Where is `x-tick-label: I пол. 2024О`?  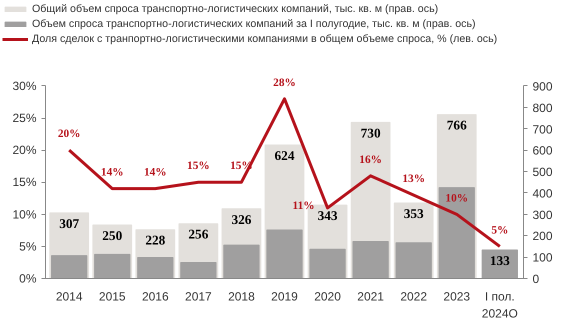
x-tick-label: I пол. 2024О is located at coordinates (500, 305).